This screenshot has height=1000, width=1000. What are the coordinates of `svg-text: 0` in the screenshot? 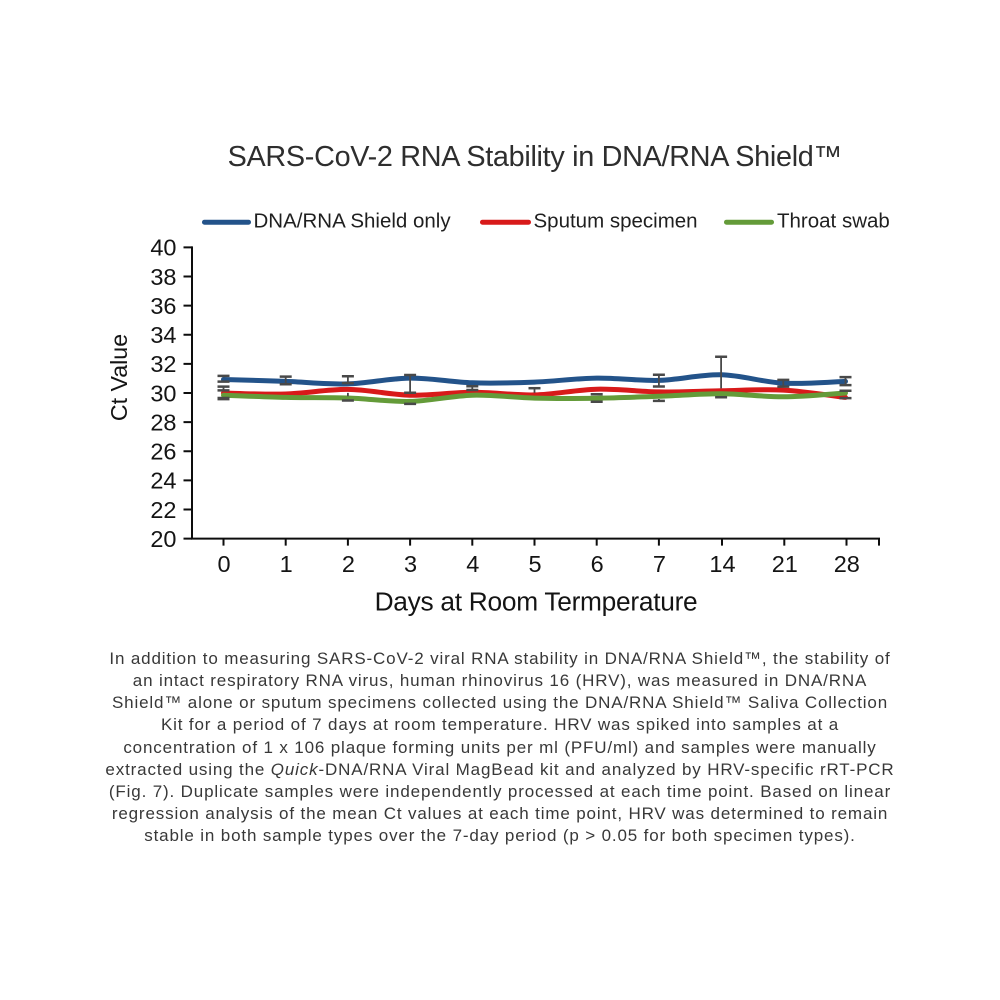 It's located at (223, 564).